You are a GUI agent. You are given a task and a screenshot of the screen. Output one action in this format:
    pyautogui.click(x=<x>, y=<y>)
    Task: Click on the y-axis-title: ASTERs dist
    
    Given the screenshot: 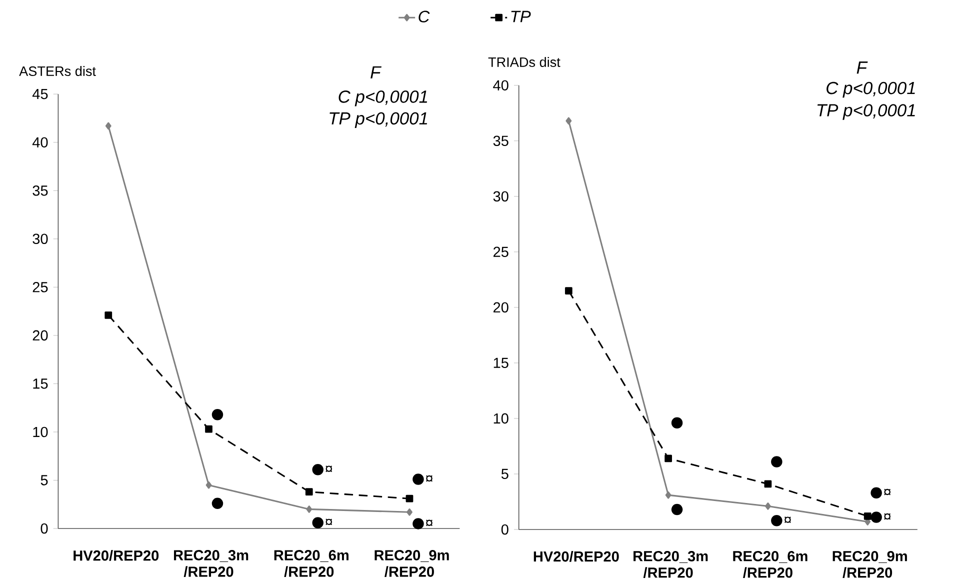 What is the action you would take?
    pyautogui.click(x=57, y=71)
    